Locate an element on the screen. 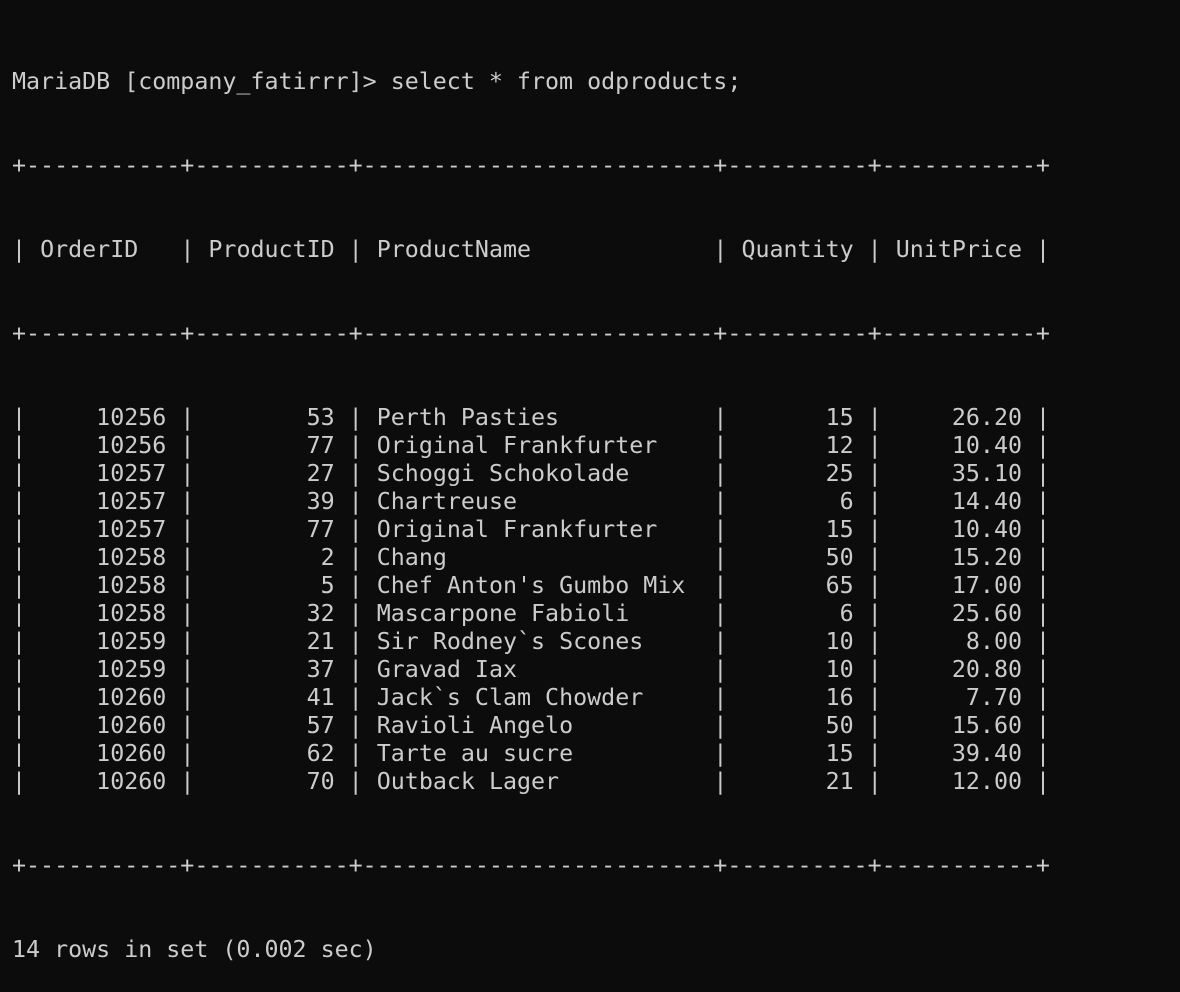  table-row: | 10258 | 2 | Chang | 50 | 15.20 | is located at coordinates (531, 557).